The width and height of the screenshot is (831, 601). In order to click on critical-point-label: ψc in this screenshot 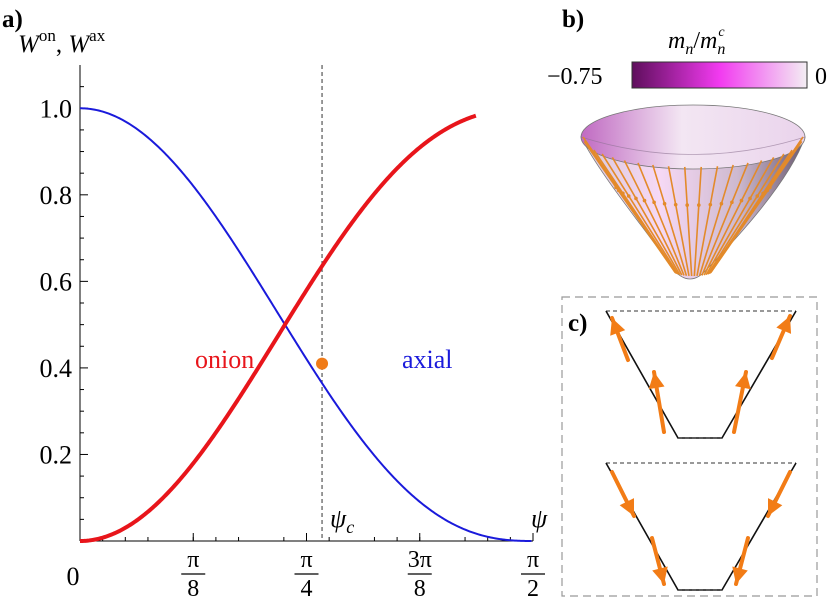, I will do `click(342, 520)`.